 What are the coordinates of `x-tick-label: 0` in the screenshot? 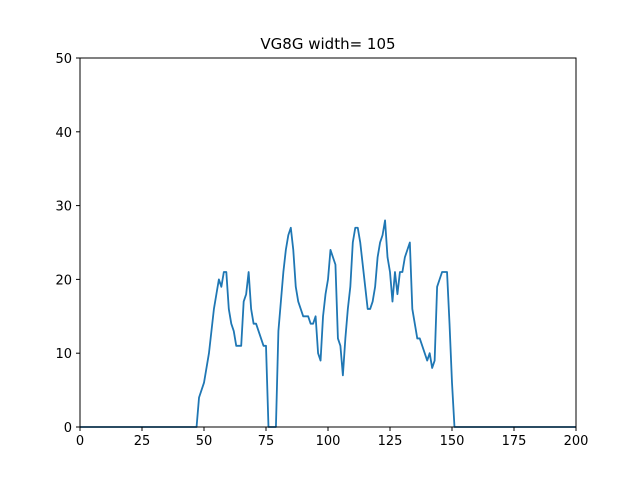 It's located at (80, 441).